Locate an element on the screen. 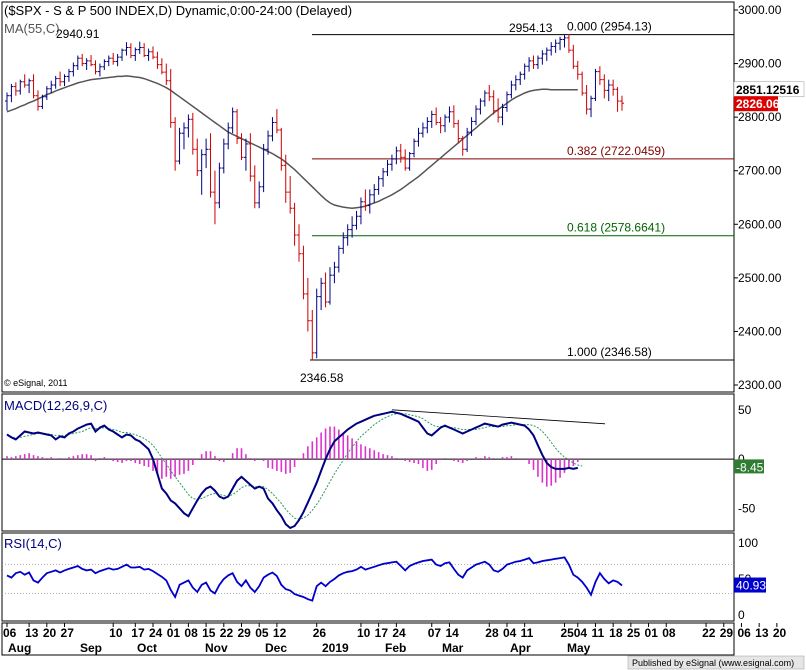 The image size is (806, 670). ma55-line is located at coordinates (292, 142).